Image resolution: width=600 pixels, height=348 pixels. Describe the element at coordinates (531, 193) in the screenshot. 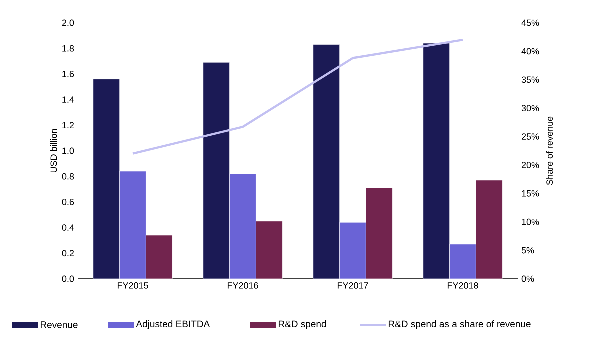

I see `y2-tick-label: 15%` at that location.